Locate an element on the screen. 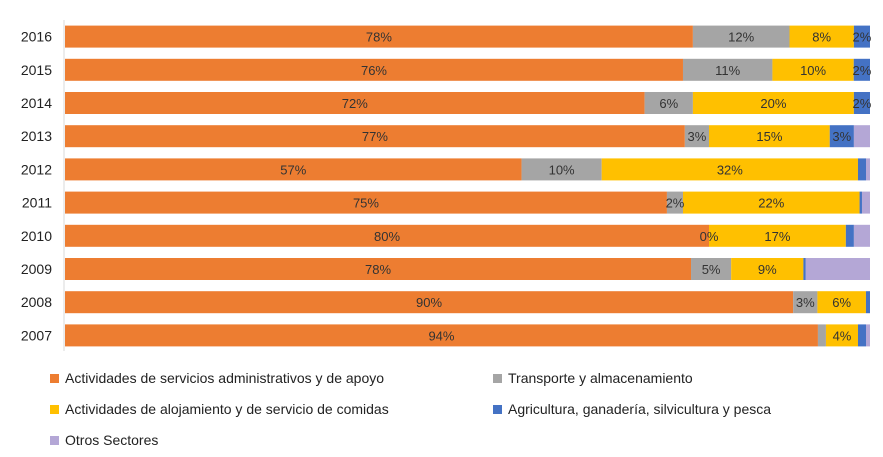 This screenshot has width=883, height=457. data-label: 5% is located at coordinates (711, 269).